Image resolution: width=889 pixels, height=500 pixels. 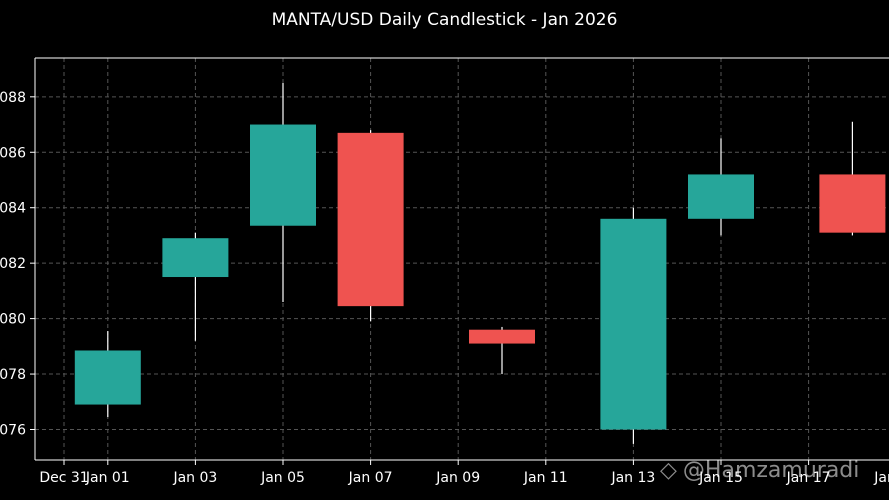 I want to click on x-tick-label: Jan 19, so click(x=881, y=478).